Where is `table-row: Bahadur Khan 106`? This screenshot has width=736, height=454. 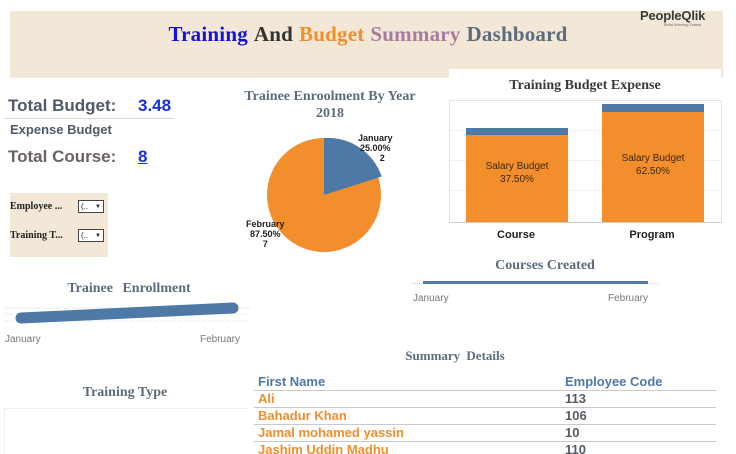 table-row: Bahadur Khan 106 is located at coordinates (485, 416).